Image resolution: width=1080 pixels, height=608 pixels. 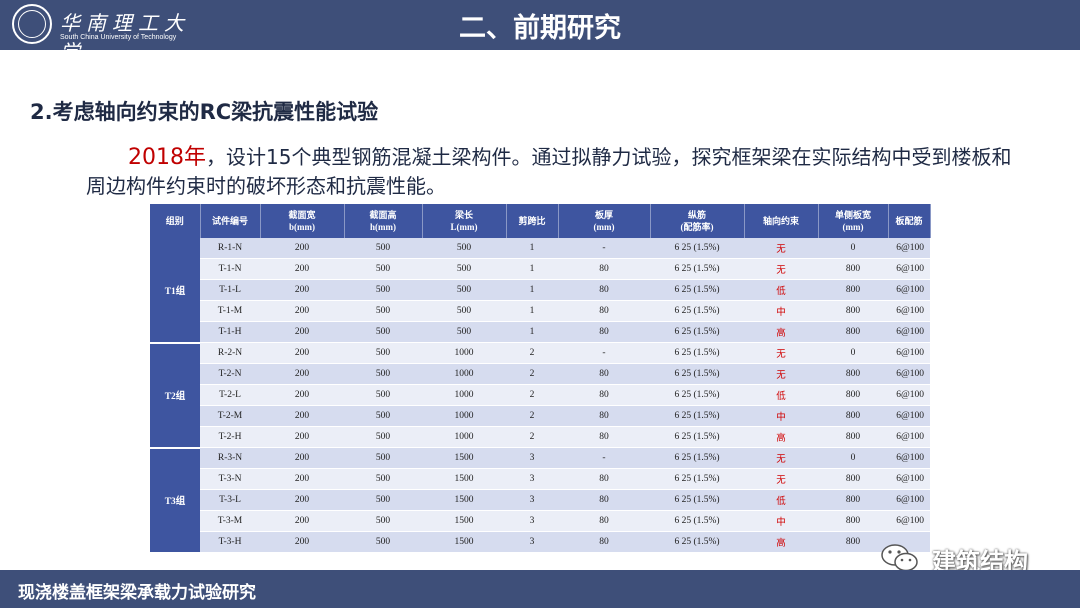 What do you see at coordinates (230, 416) in the screenshot?
I see `table-cell: T-2-M` at bounding box center [230, 416].